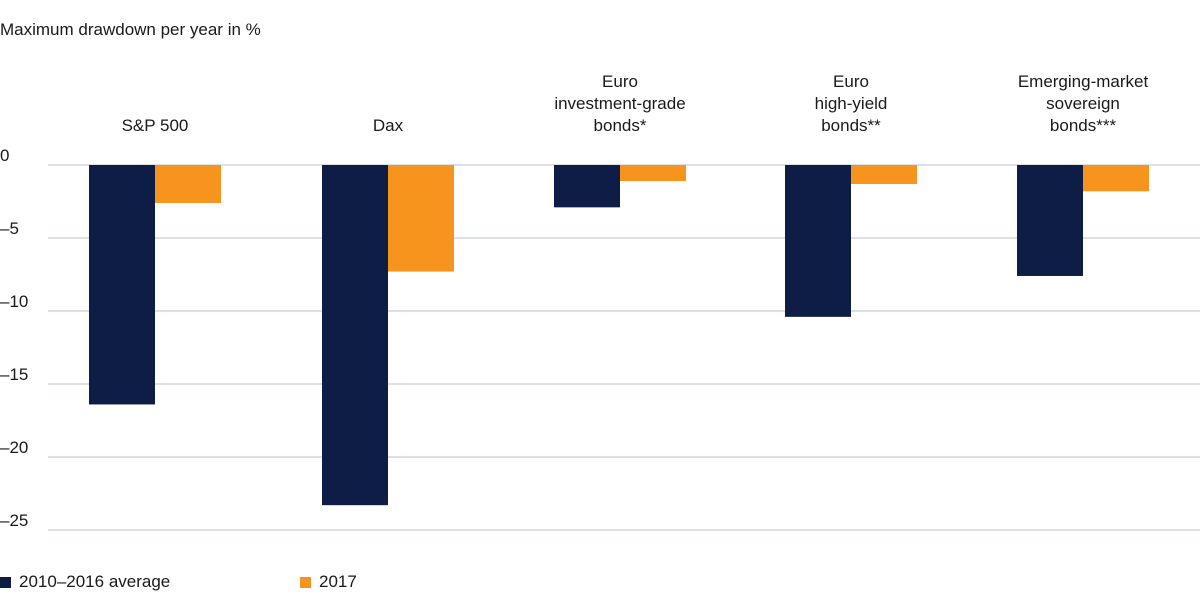  What do you see at coordinates (155, 125) in the screenshot?
I see `category-label: S&P 500` at bounding box center [155, 125].